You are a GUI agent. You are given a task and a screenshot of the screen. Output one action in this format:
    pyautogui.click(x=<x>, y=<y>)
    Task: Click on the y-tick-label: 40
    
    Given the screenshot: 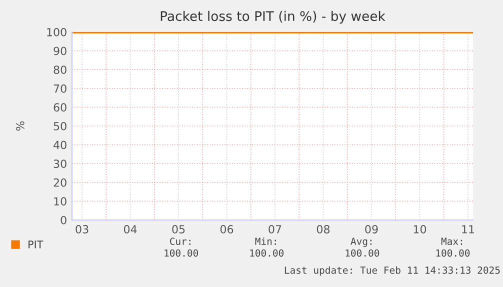 What is the action you would take?
    pyautogui.click(x=60, y=145)
    